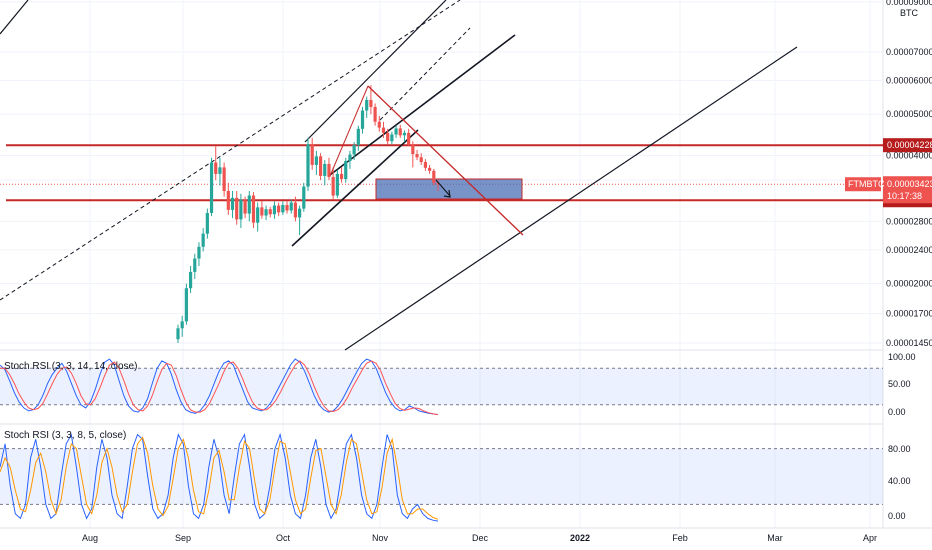 The image size is (932, 550). What do you see at coordinates (899, 481) in the screenshot?
I see `indicator-axis-label: 40.00` at bounding box center [899, 481].